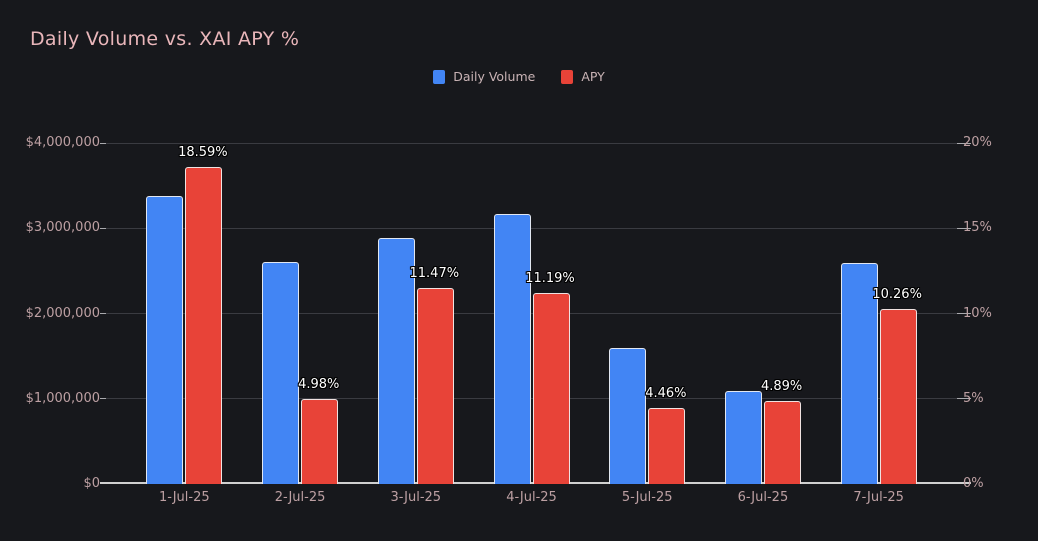 The image size is (1038, 541). Describe the element at coordinates (439, 76) in the screenshot. I see `legend-swatch-daily-volume-icon` at that location.